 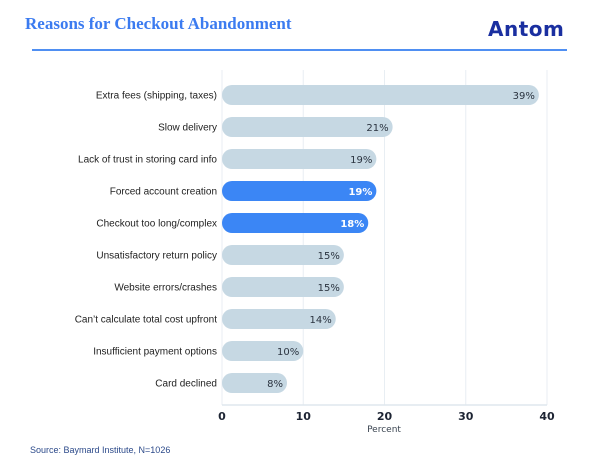 I want to click on chart-title: Reasons for Checkout Abandonment, so click(x=158, y=23).